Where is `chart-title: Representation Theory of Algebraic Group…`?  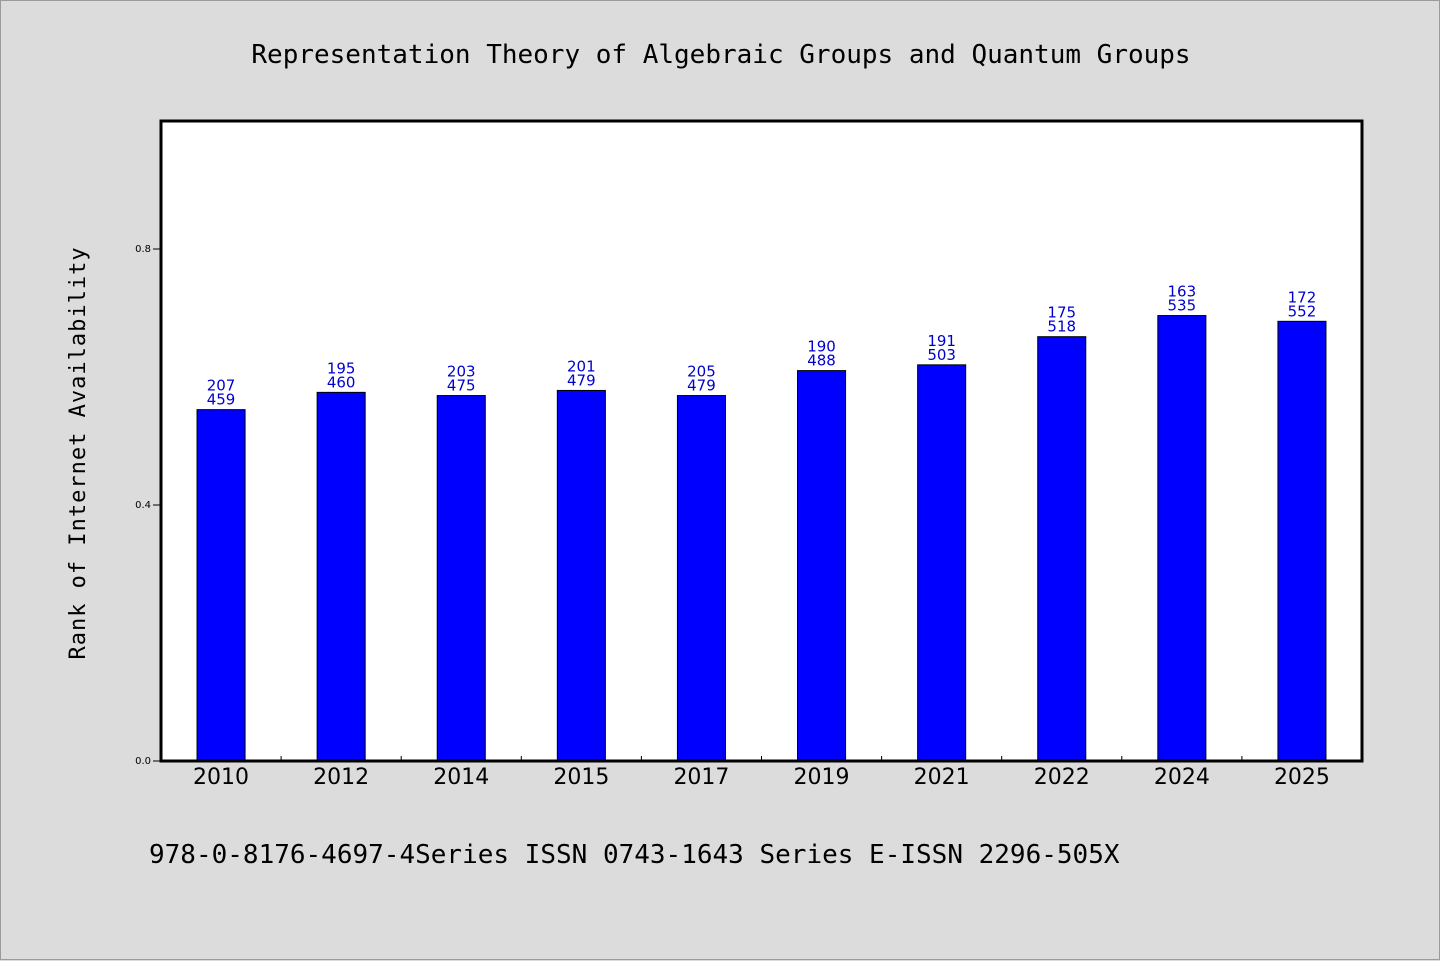
chart-title: Representation Theory of Algebraic Group… is located at coordinates (720, 55).